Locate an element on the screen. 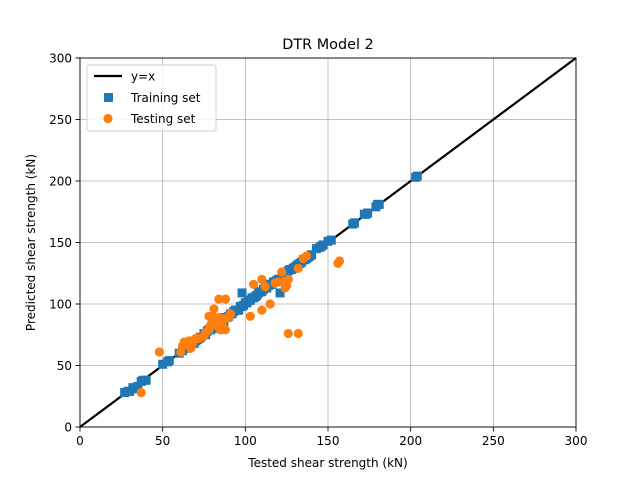 This screenshot has width=640, height=480. legend-label-reference: y=x is located at coordinates (143, 77).